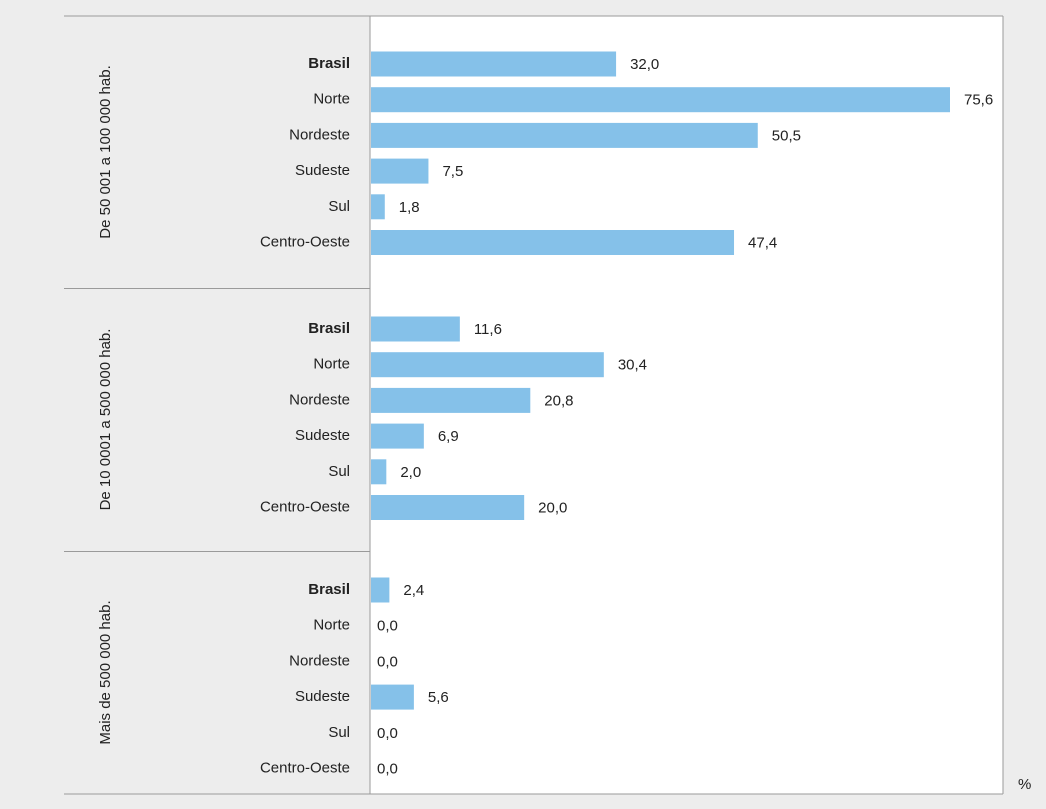  I want to click on value-label: 11,6, so click(488, 329).